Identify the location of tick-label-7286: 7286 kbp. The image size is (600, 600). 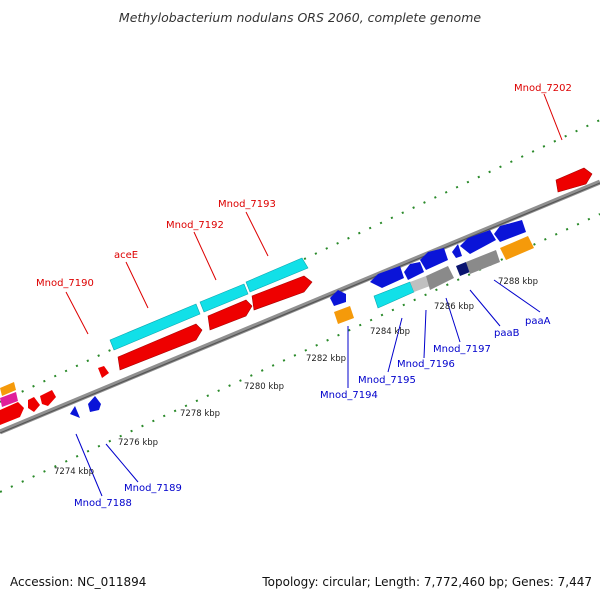
(454, 307).